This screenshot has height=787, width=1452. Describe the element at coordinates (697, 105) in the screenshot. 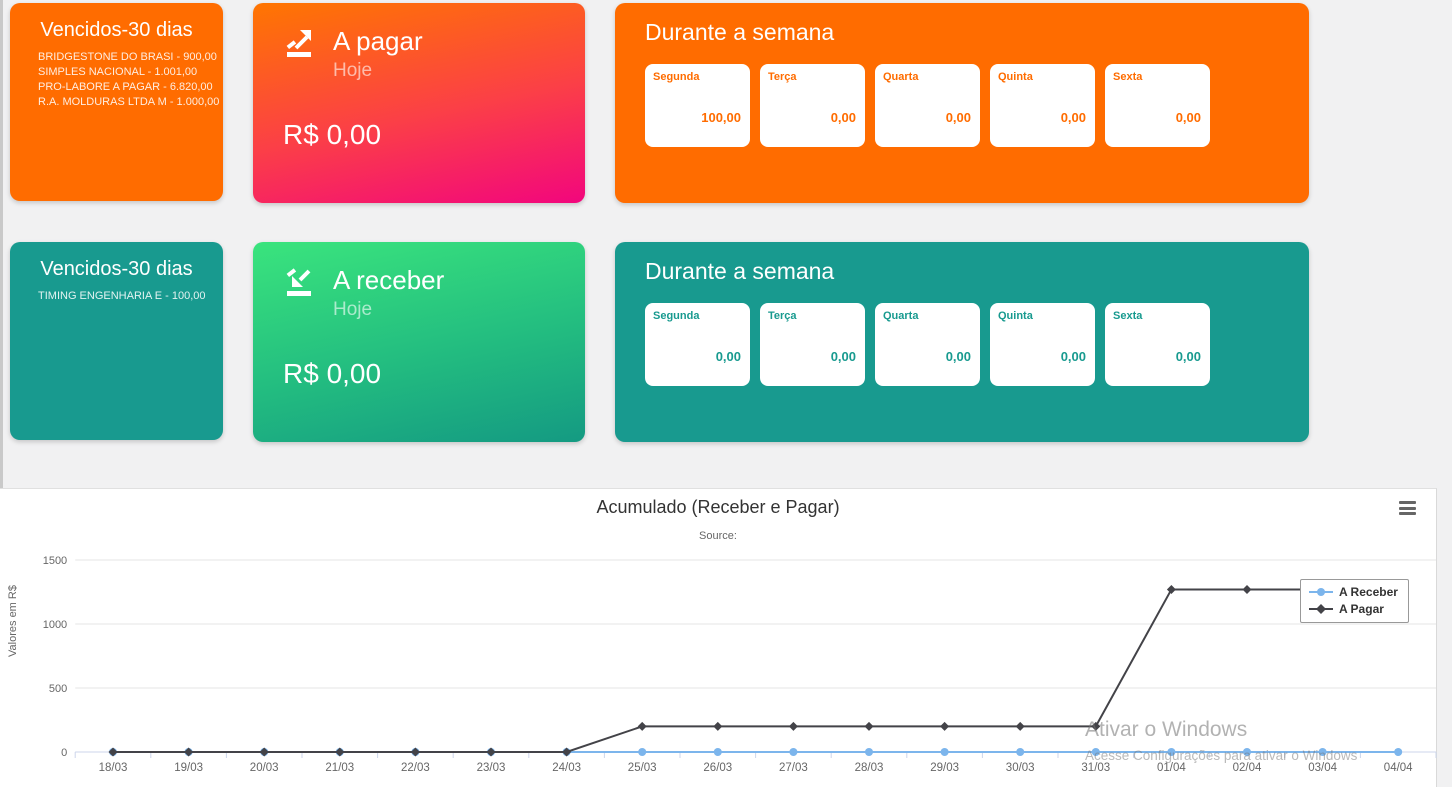

I see `day-cell-segunda: Segunda 100,00` at that location.